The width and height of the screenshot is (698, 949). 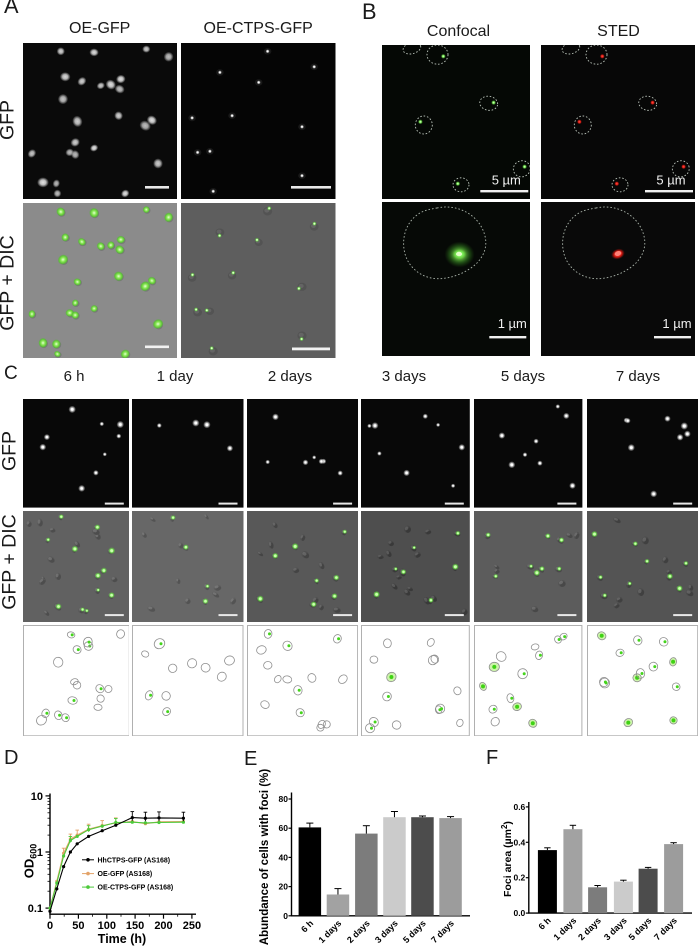 What do you see at coordinates (134, 860) in the screenshot?
I see `svg-text: HhCTPS-GFP (AS168)` at bounding box center [134, 860].